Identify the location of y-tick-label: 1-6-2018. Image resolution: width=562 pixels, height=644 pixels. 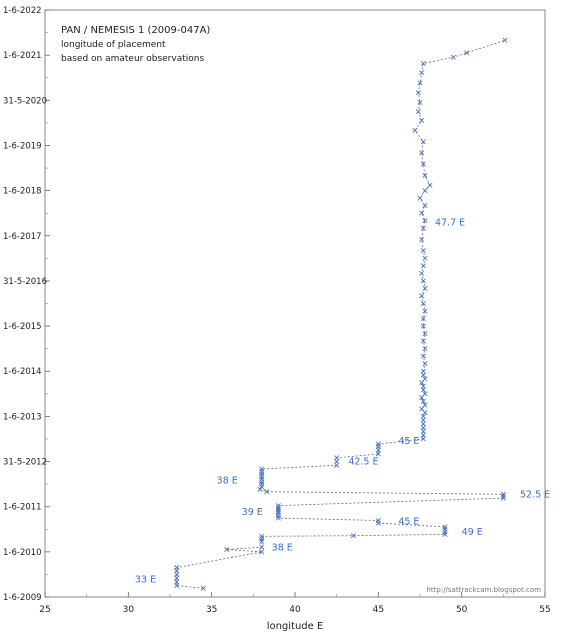
(22, 192).